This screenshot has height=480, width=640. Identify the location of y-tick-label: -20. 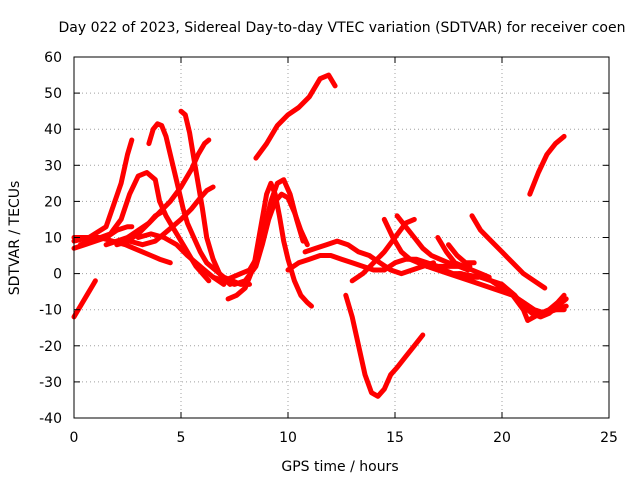
(50, 347).